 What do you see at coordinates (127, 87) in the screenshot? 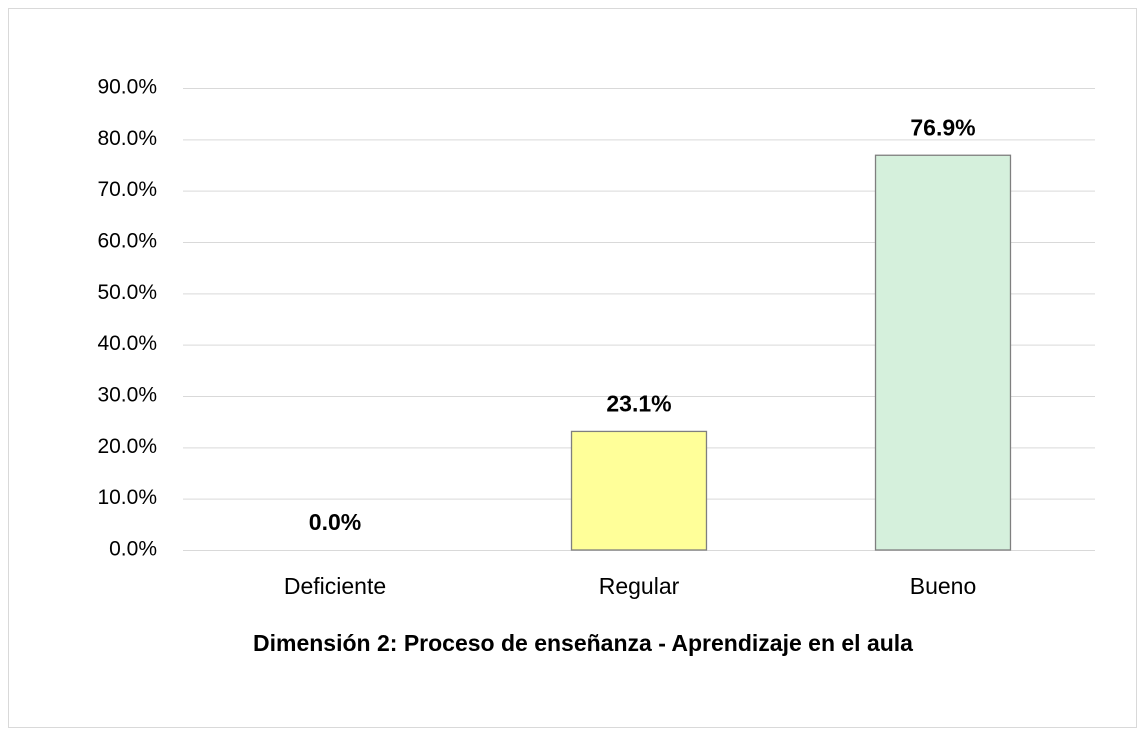
I see `y-tick-label: 90.0%` at bounding box center [127, 87].